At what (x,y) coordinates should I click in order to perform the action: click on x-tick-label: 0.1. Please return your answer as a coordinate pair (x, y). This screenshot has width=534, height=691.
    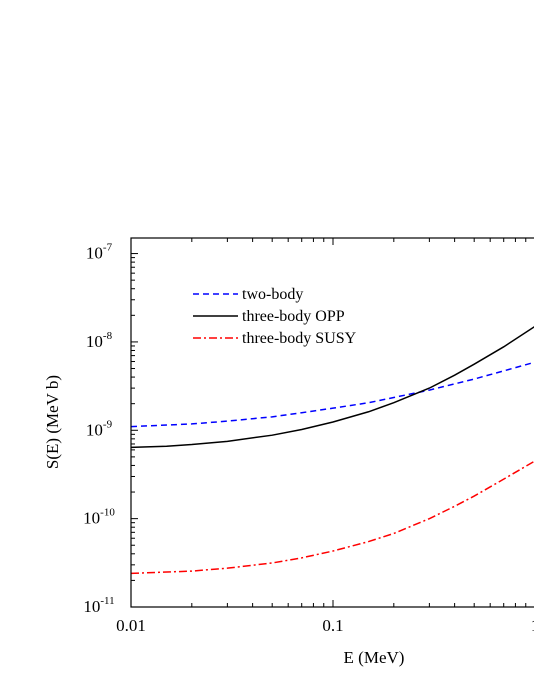
    Looking at the image, I should click on (332, 625).